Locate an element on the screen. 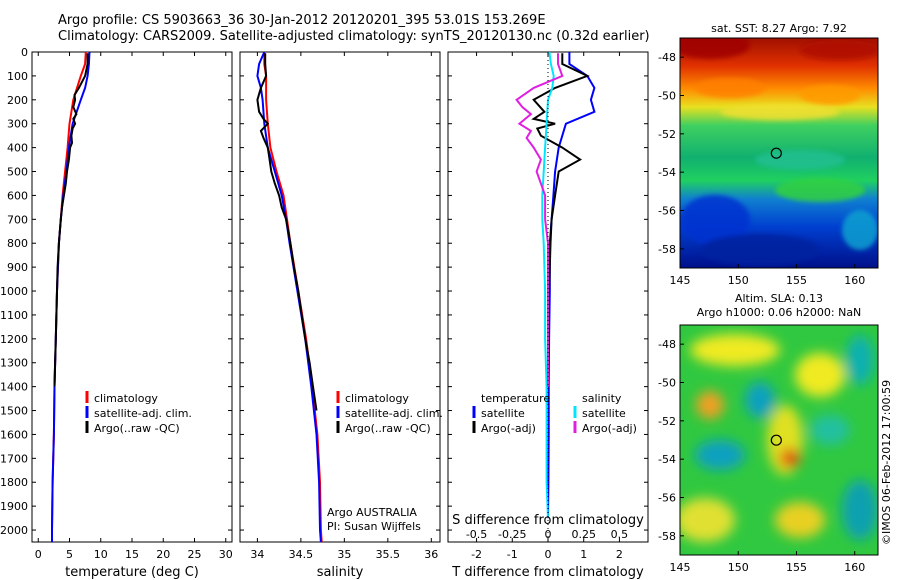 The image size is (900, 580). sst-yellow-patch is located at coordinates (780, 112).